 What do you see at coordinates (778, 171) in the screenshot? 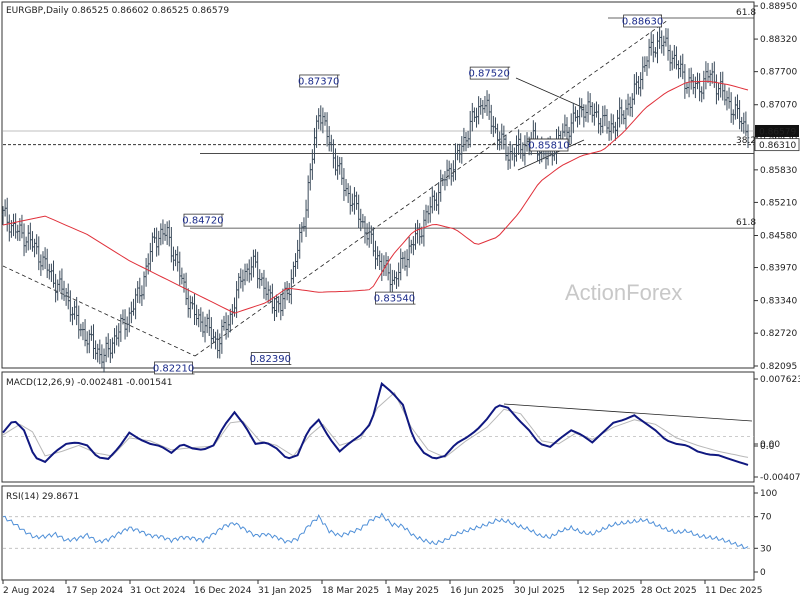
I see `price-tick-label: 0.85830` at bounding box center [778, 171].